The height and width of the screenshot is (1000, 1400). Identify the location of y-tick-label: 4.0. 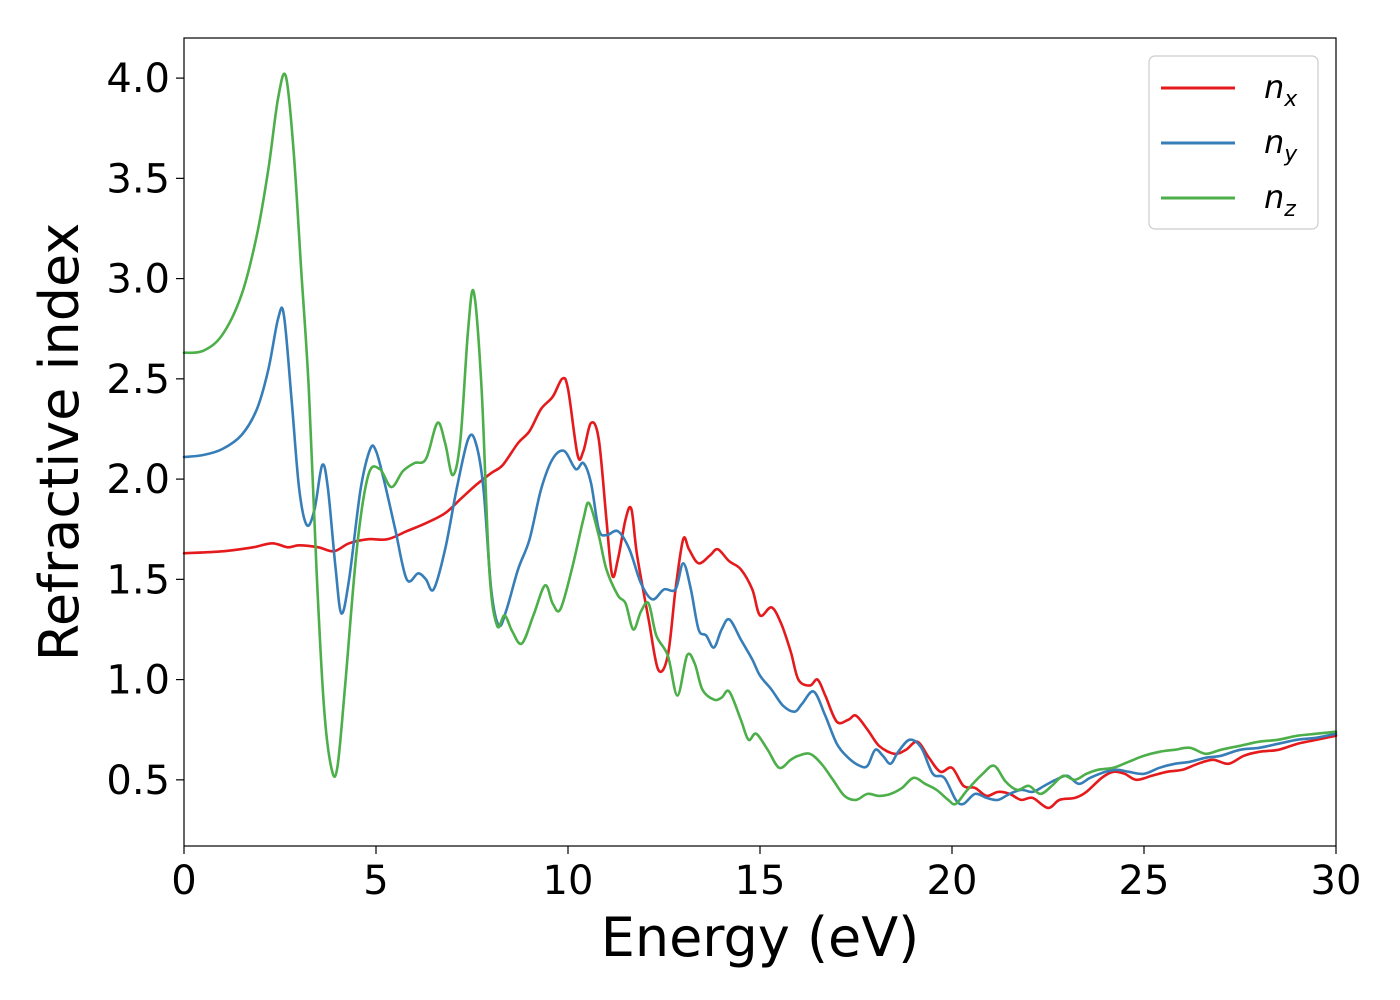
(138, 79).